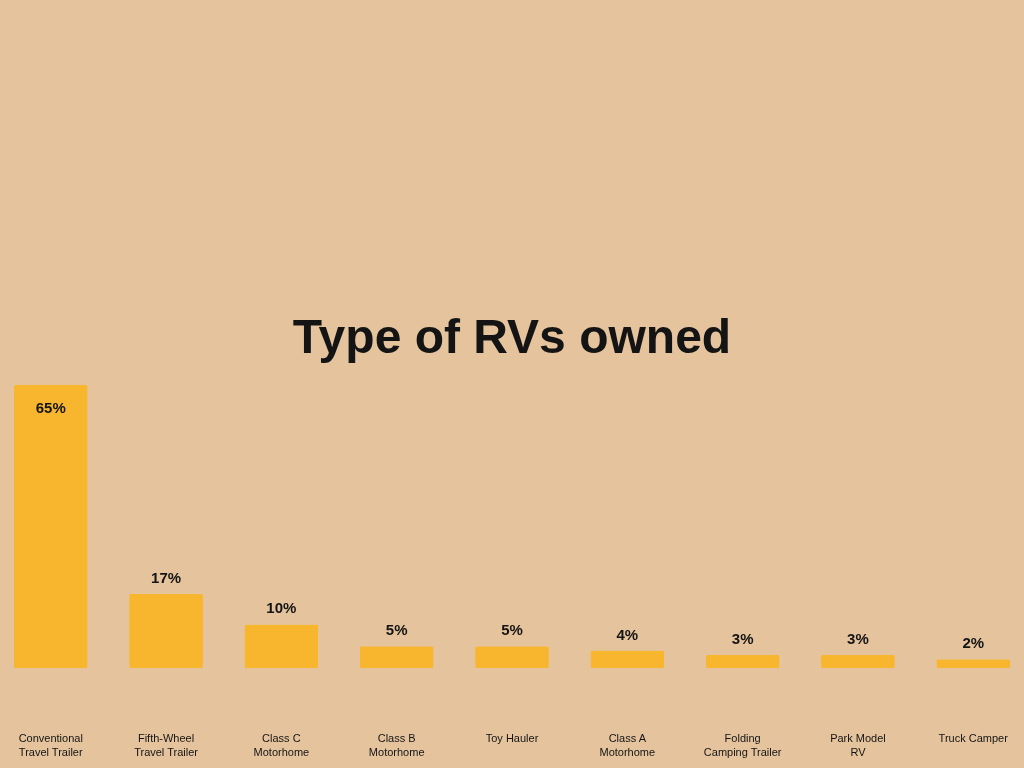 The height and width of the screenshot is (768, 1024). I want to click on data-label: 10%, so click(281, 608).